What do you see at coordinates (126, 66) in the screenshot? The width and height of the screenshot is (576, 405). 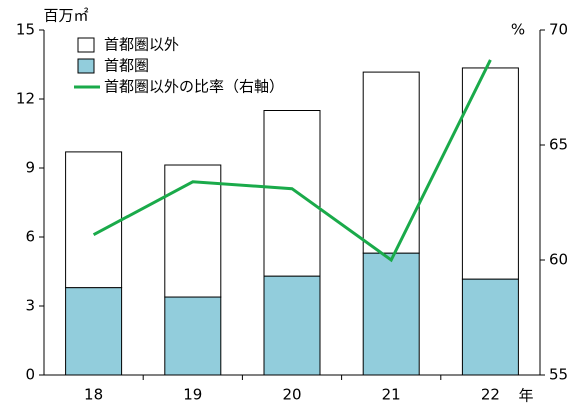 I see `legend-label: 首都圏` at bounding box center [126, 66].